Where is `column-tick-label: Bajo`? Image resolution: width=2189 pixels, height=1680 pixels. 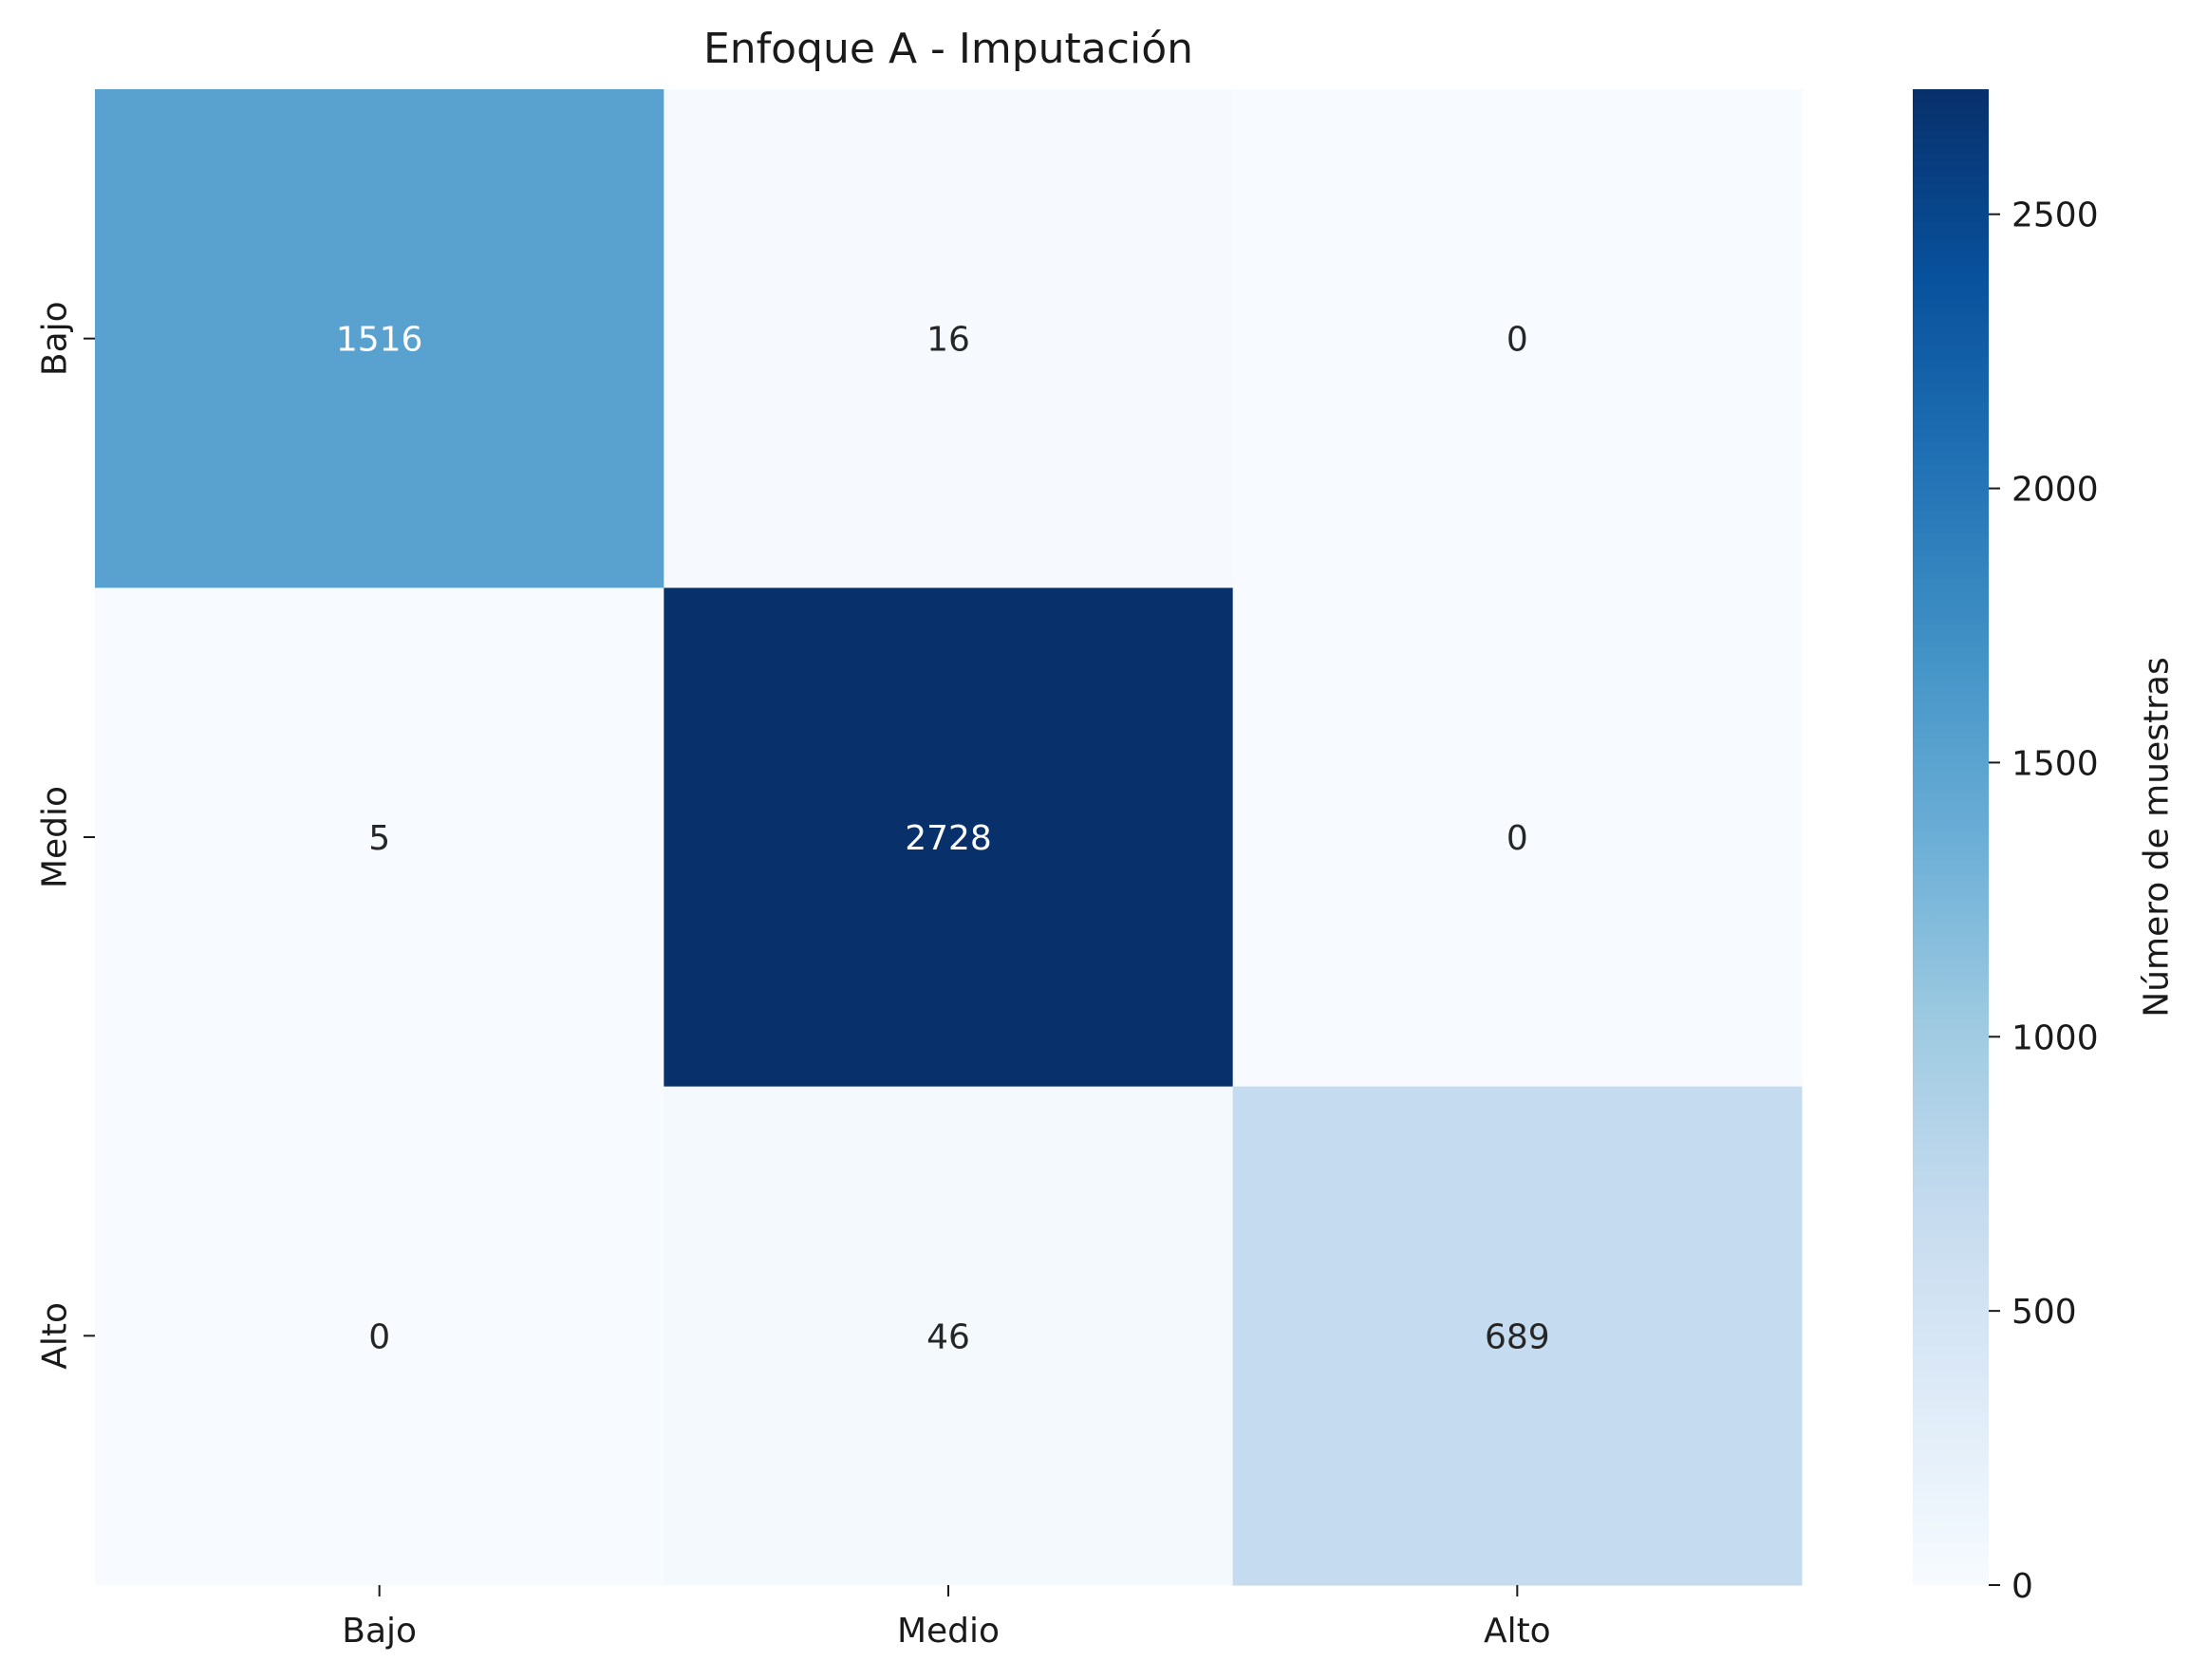 column-tick-label: Bajo is located at coordinates (379, 1631).